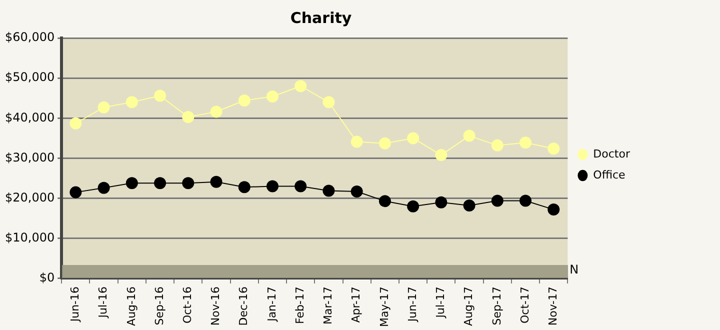  What do you see at coordinates (75, 304) in the screenshot?
I see `x-tick-label: Jun-16` at bounding box center [75, 304].